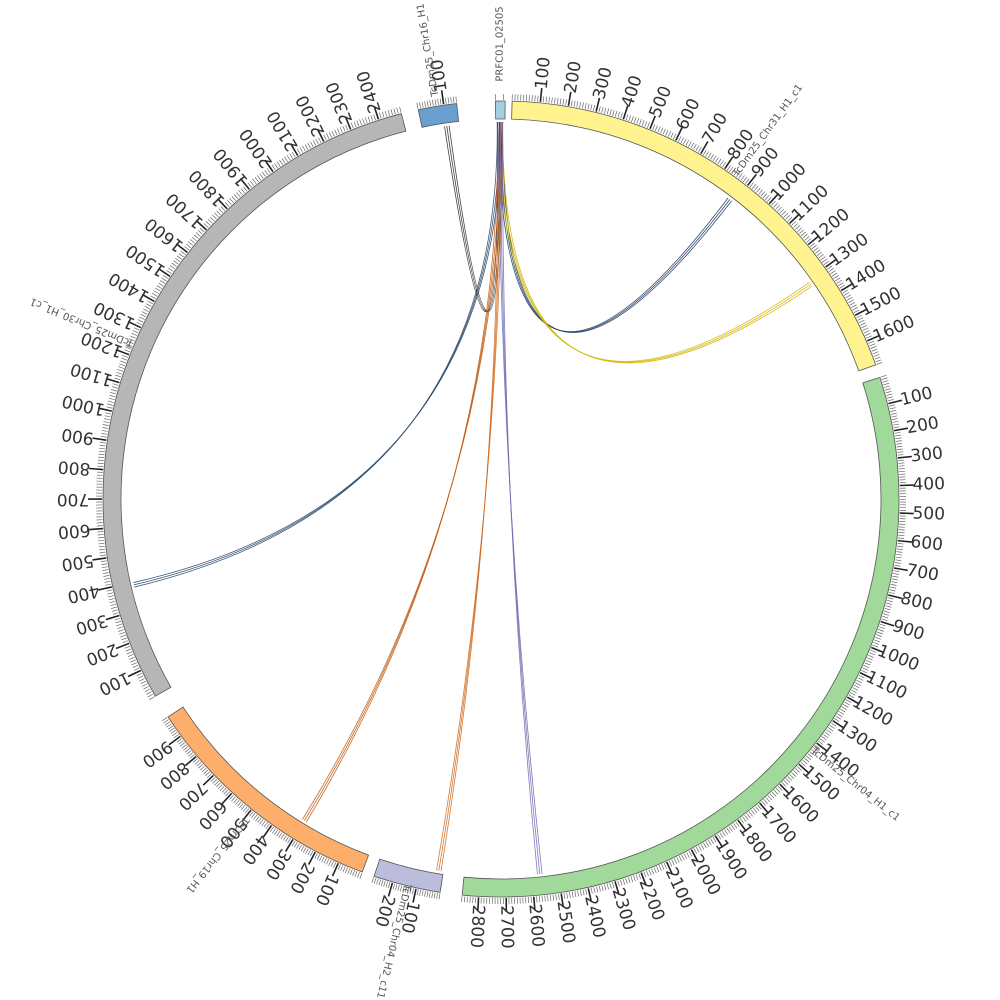  Describe the element at coordinates (428, 51) in the screenshot. I see `segment-label-tcdm25-chr16-h1: TcDm25_Chr16_H1` at that location.